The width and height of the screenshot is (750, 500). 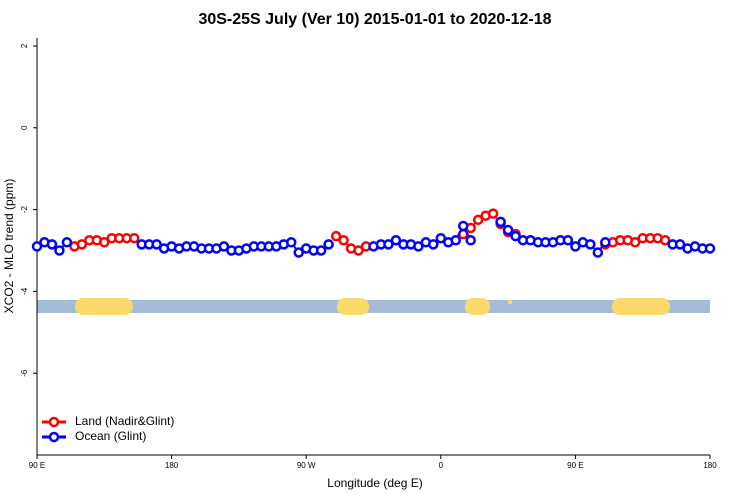 I want to click on surface-band, so click(x=373, y=306).